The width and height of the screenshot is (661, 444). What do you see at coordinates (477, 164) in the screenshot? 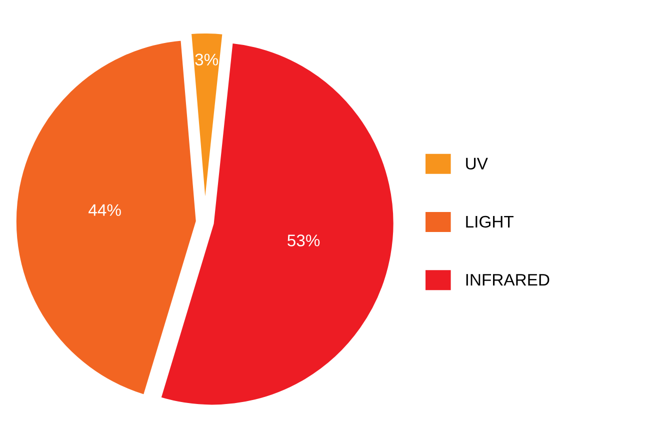
I see `legend-label: UV` at bounding box center [477, 164].